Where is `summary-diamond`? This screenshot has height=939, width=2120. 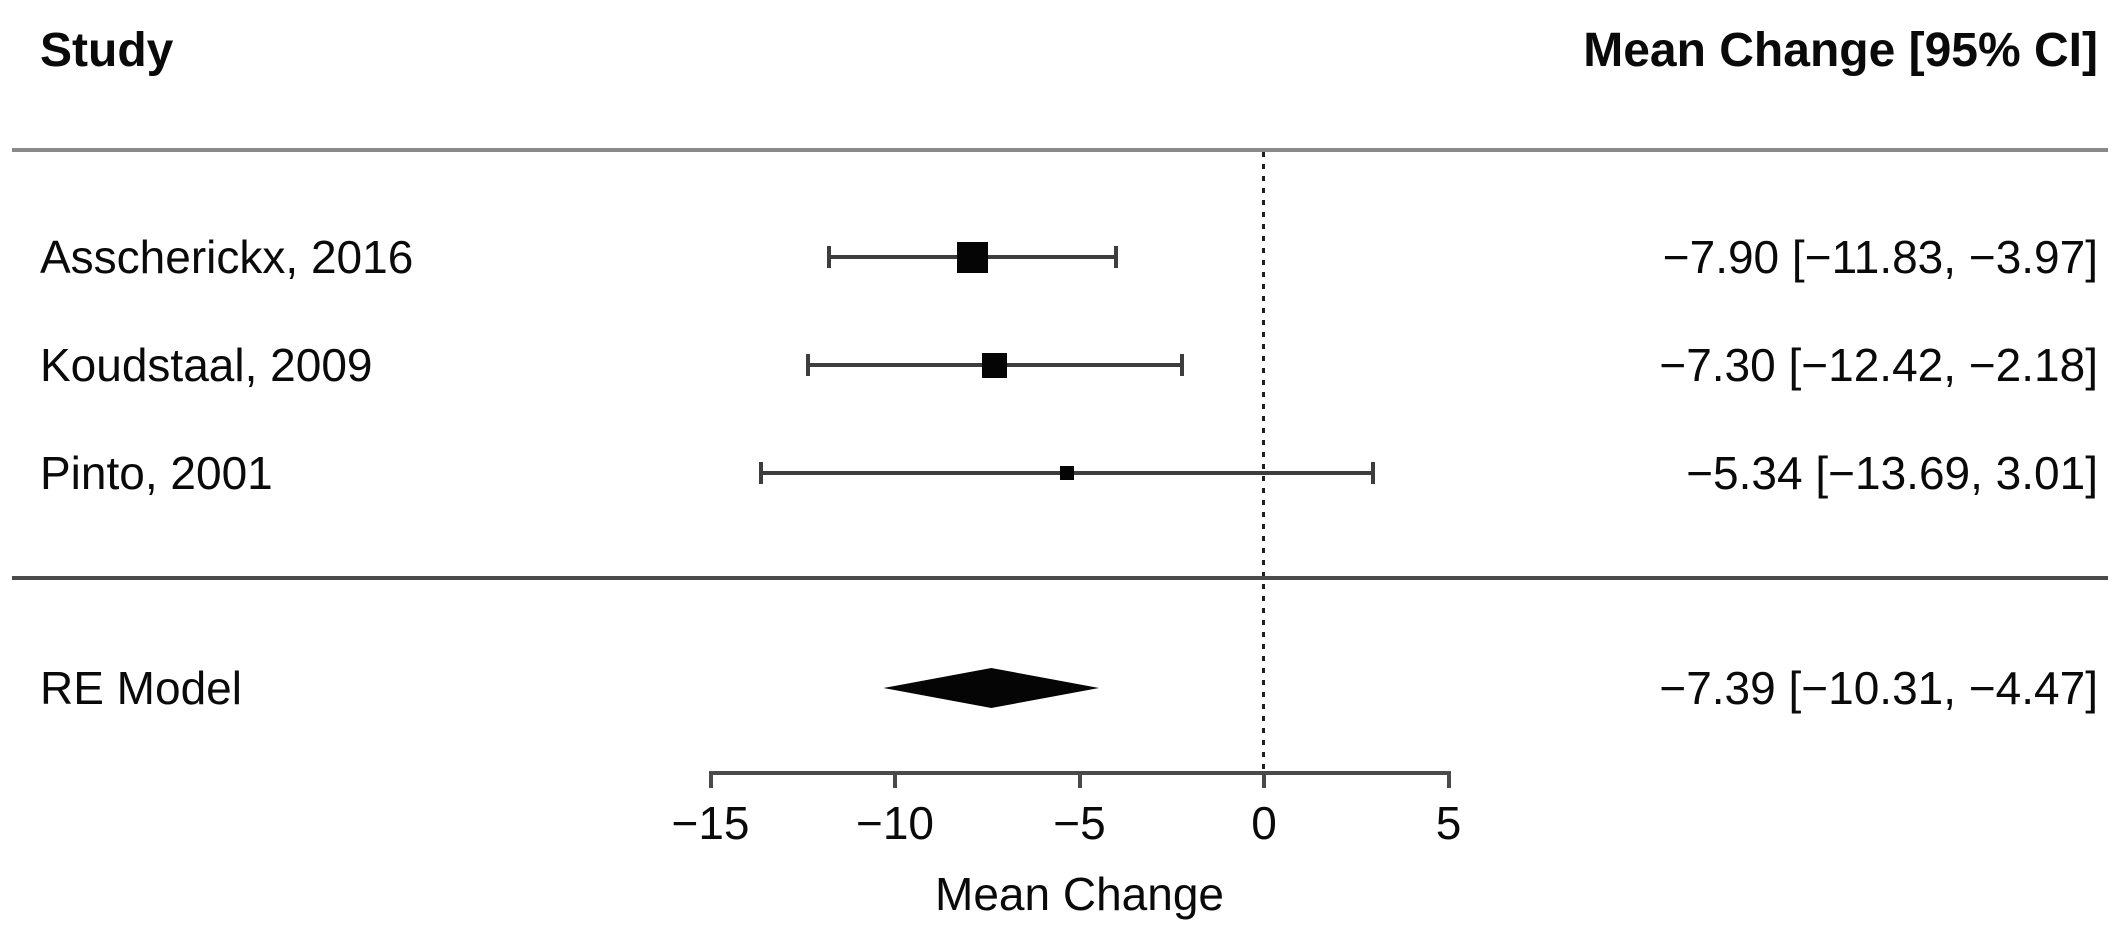 summary-diamond is located at coordinates (991, 688).